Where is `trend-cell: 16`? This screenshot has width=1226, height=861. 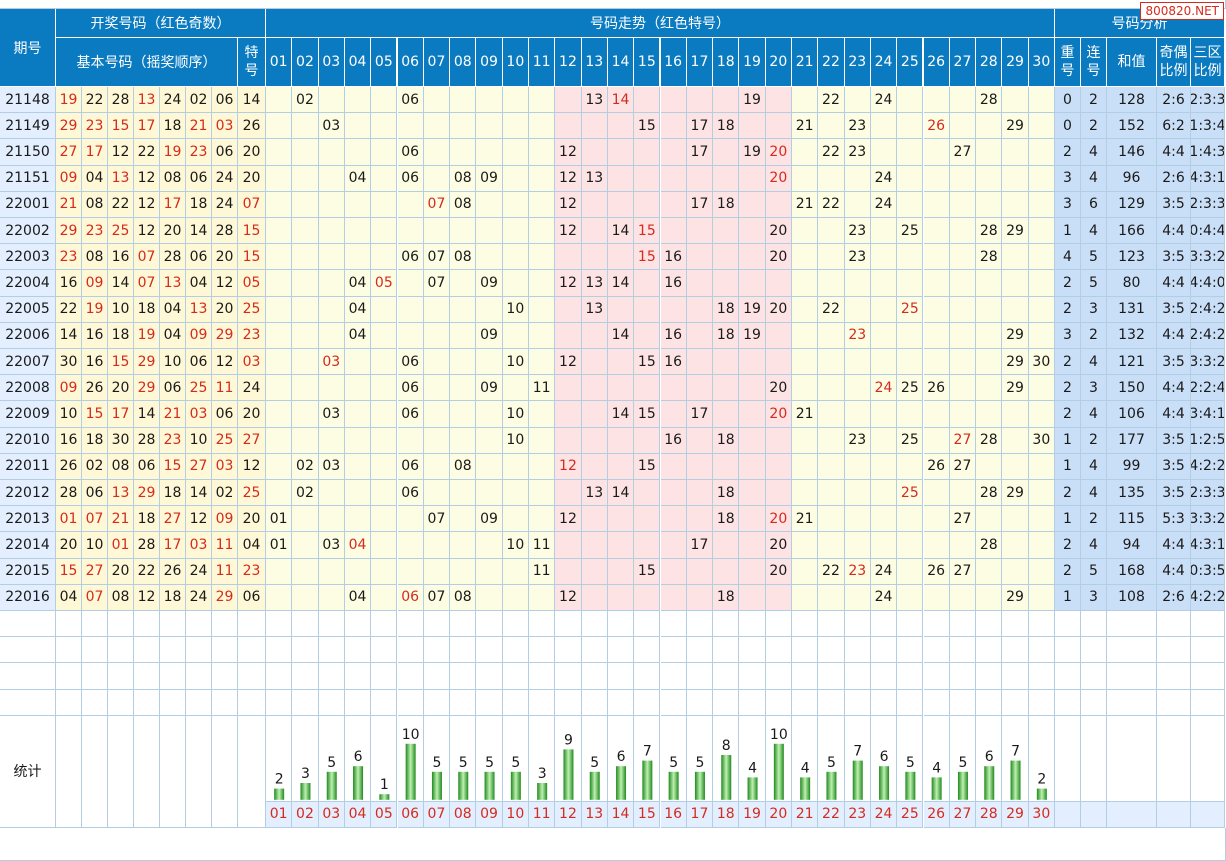
trend-cell: 16 is located at coordinates (673, 440).